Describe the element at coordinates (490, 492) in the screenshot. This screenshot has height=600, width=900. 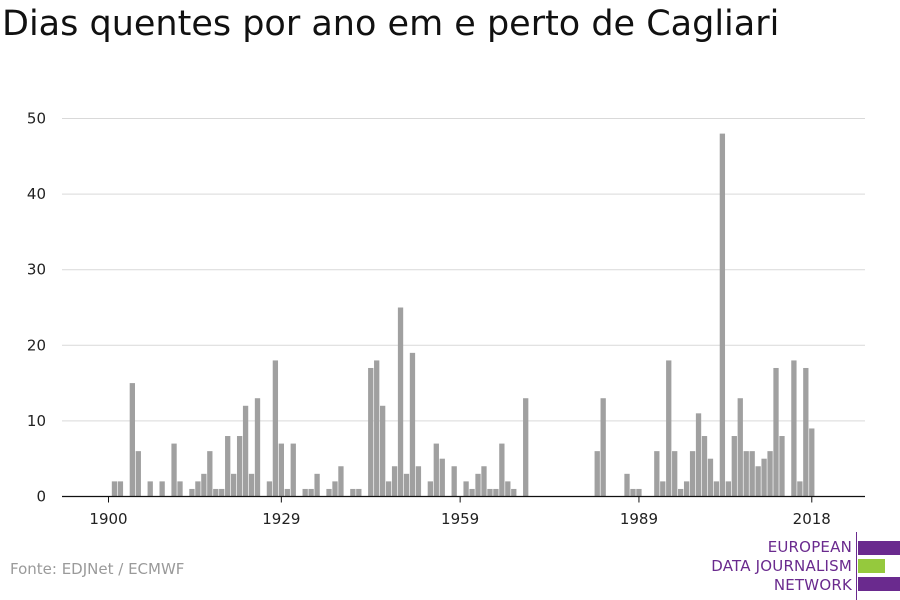
I see `bar-1964` at that location.